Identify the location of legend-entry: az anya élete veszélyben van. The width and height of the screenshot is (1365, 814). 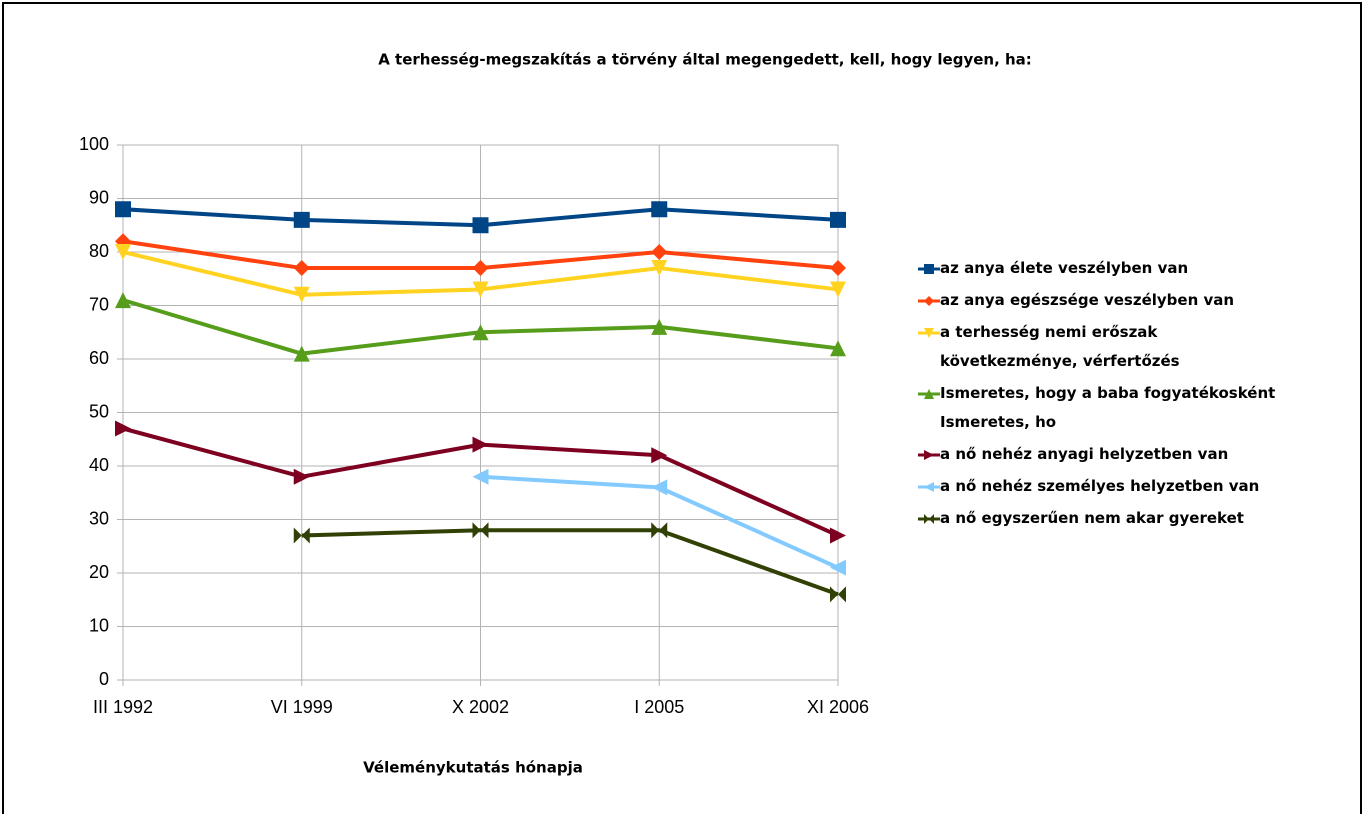
(1133, 268).